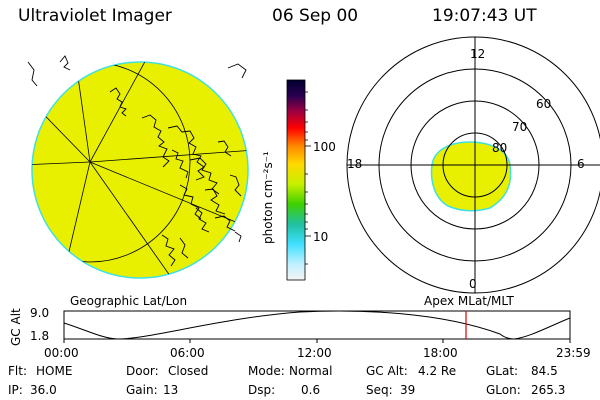 Image resolution: width=600 pixels, height=400 pixels. Describe the element at coordinates (95, 16) in the screenshot. I see `app-title: Ultraviolet Imager` at that location.